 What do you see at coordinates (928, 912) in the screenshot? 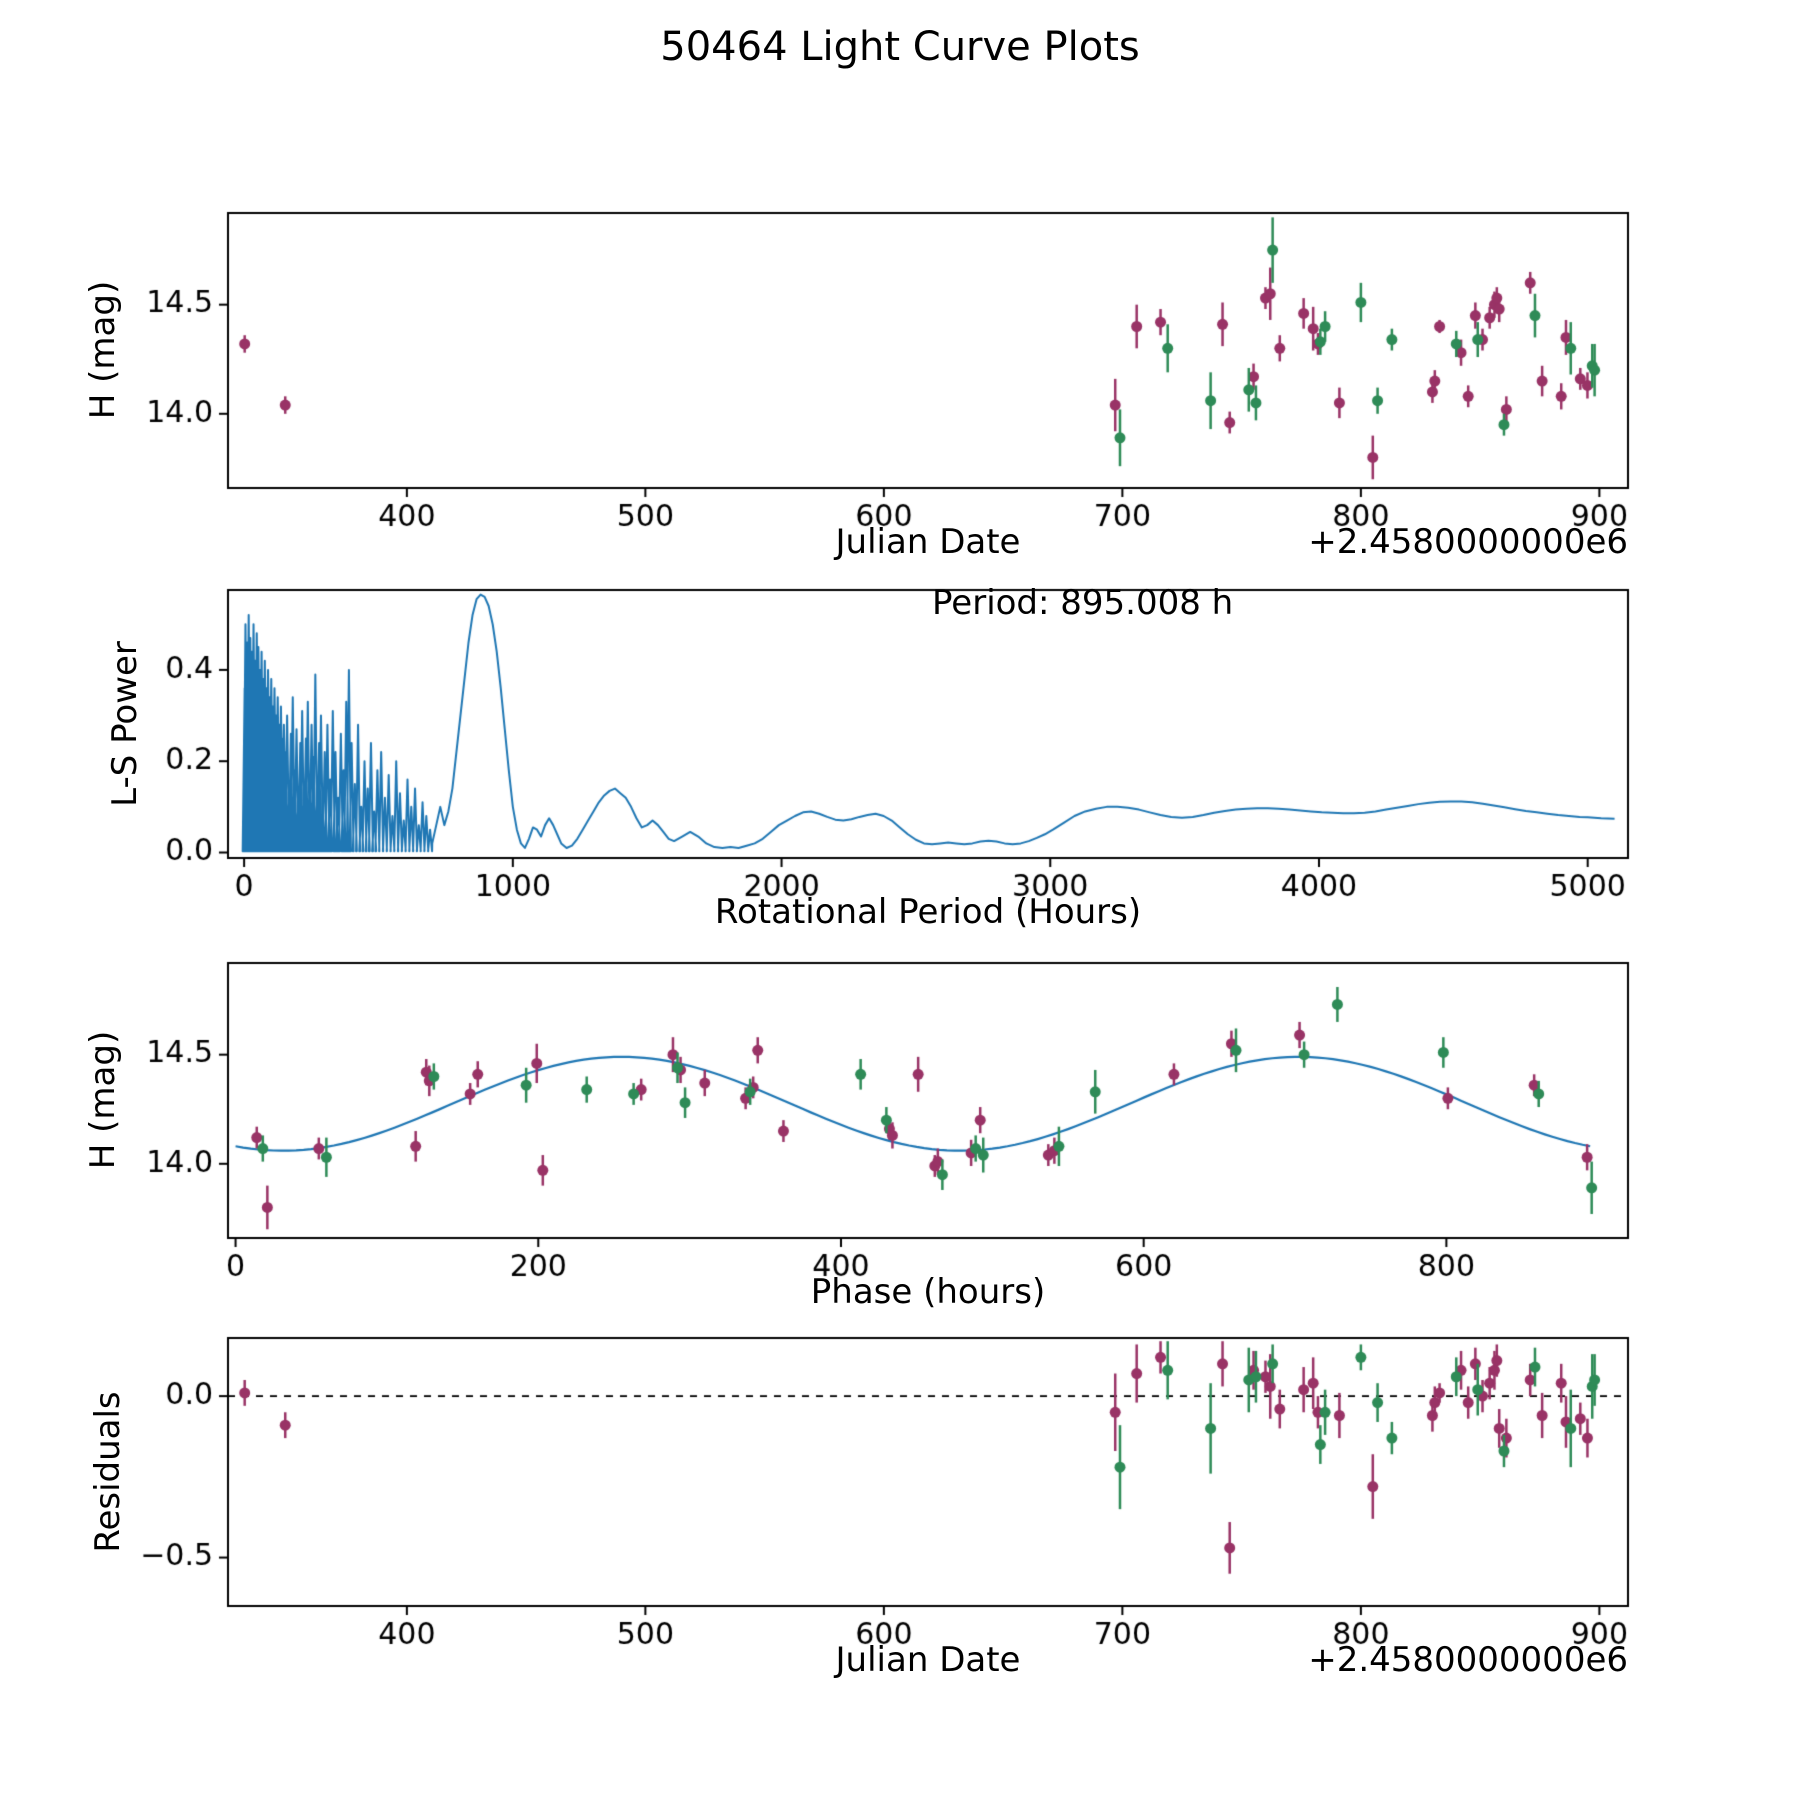
I see `plot2-x-axis-label: Rotational Period (Hours)` at bounding box center [928, 912].